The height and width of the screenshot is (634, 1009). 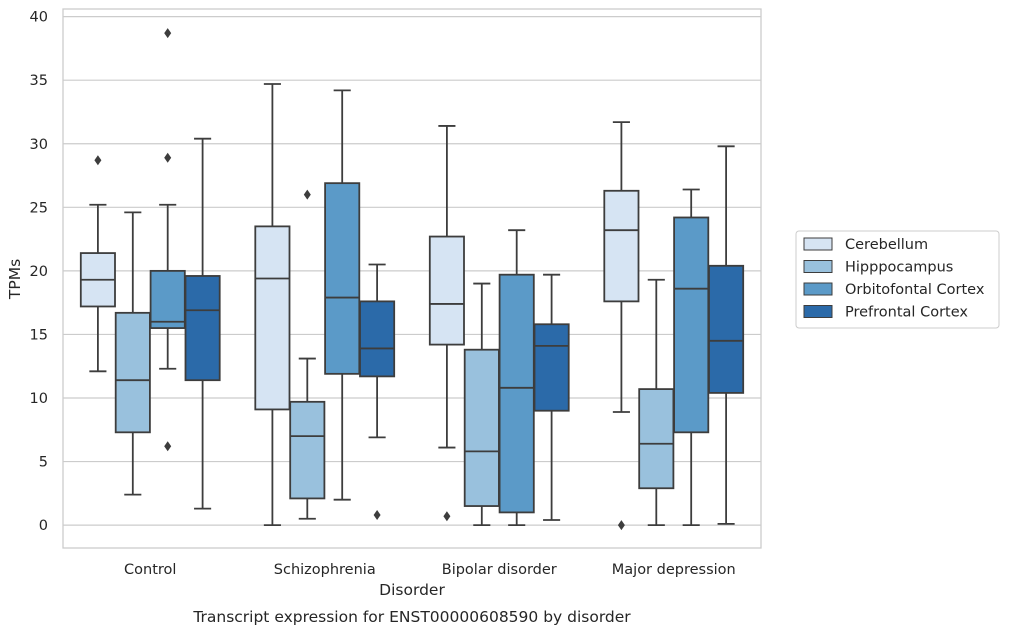 What do you see at coordinates (39, 81) in the screenshot?
I see `y-tick-label: 35` at bounding box center [39, 81].